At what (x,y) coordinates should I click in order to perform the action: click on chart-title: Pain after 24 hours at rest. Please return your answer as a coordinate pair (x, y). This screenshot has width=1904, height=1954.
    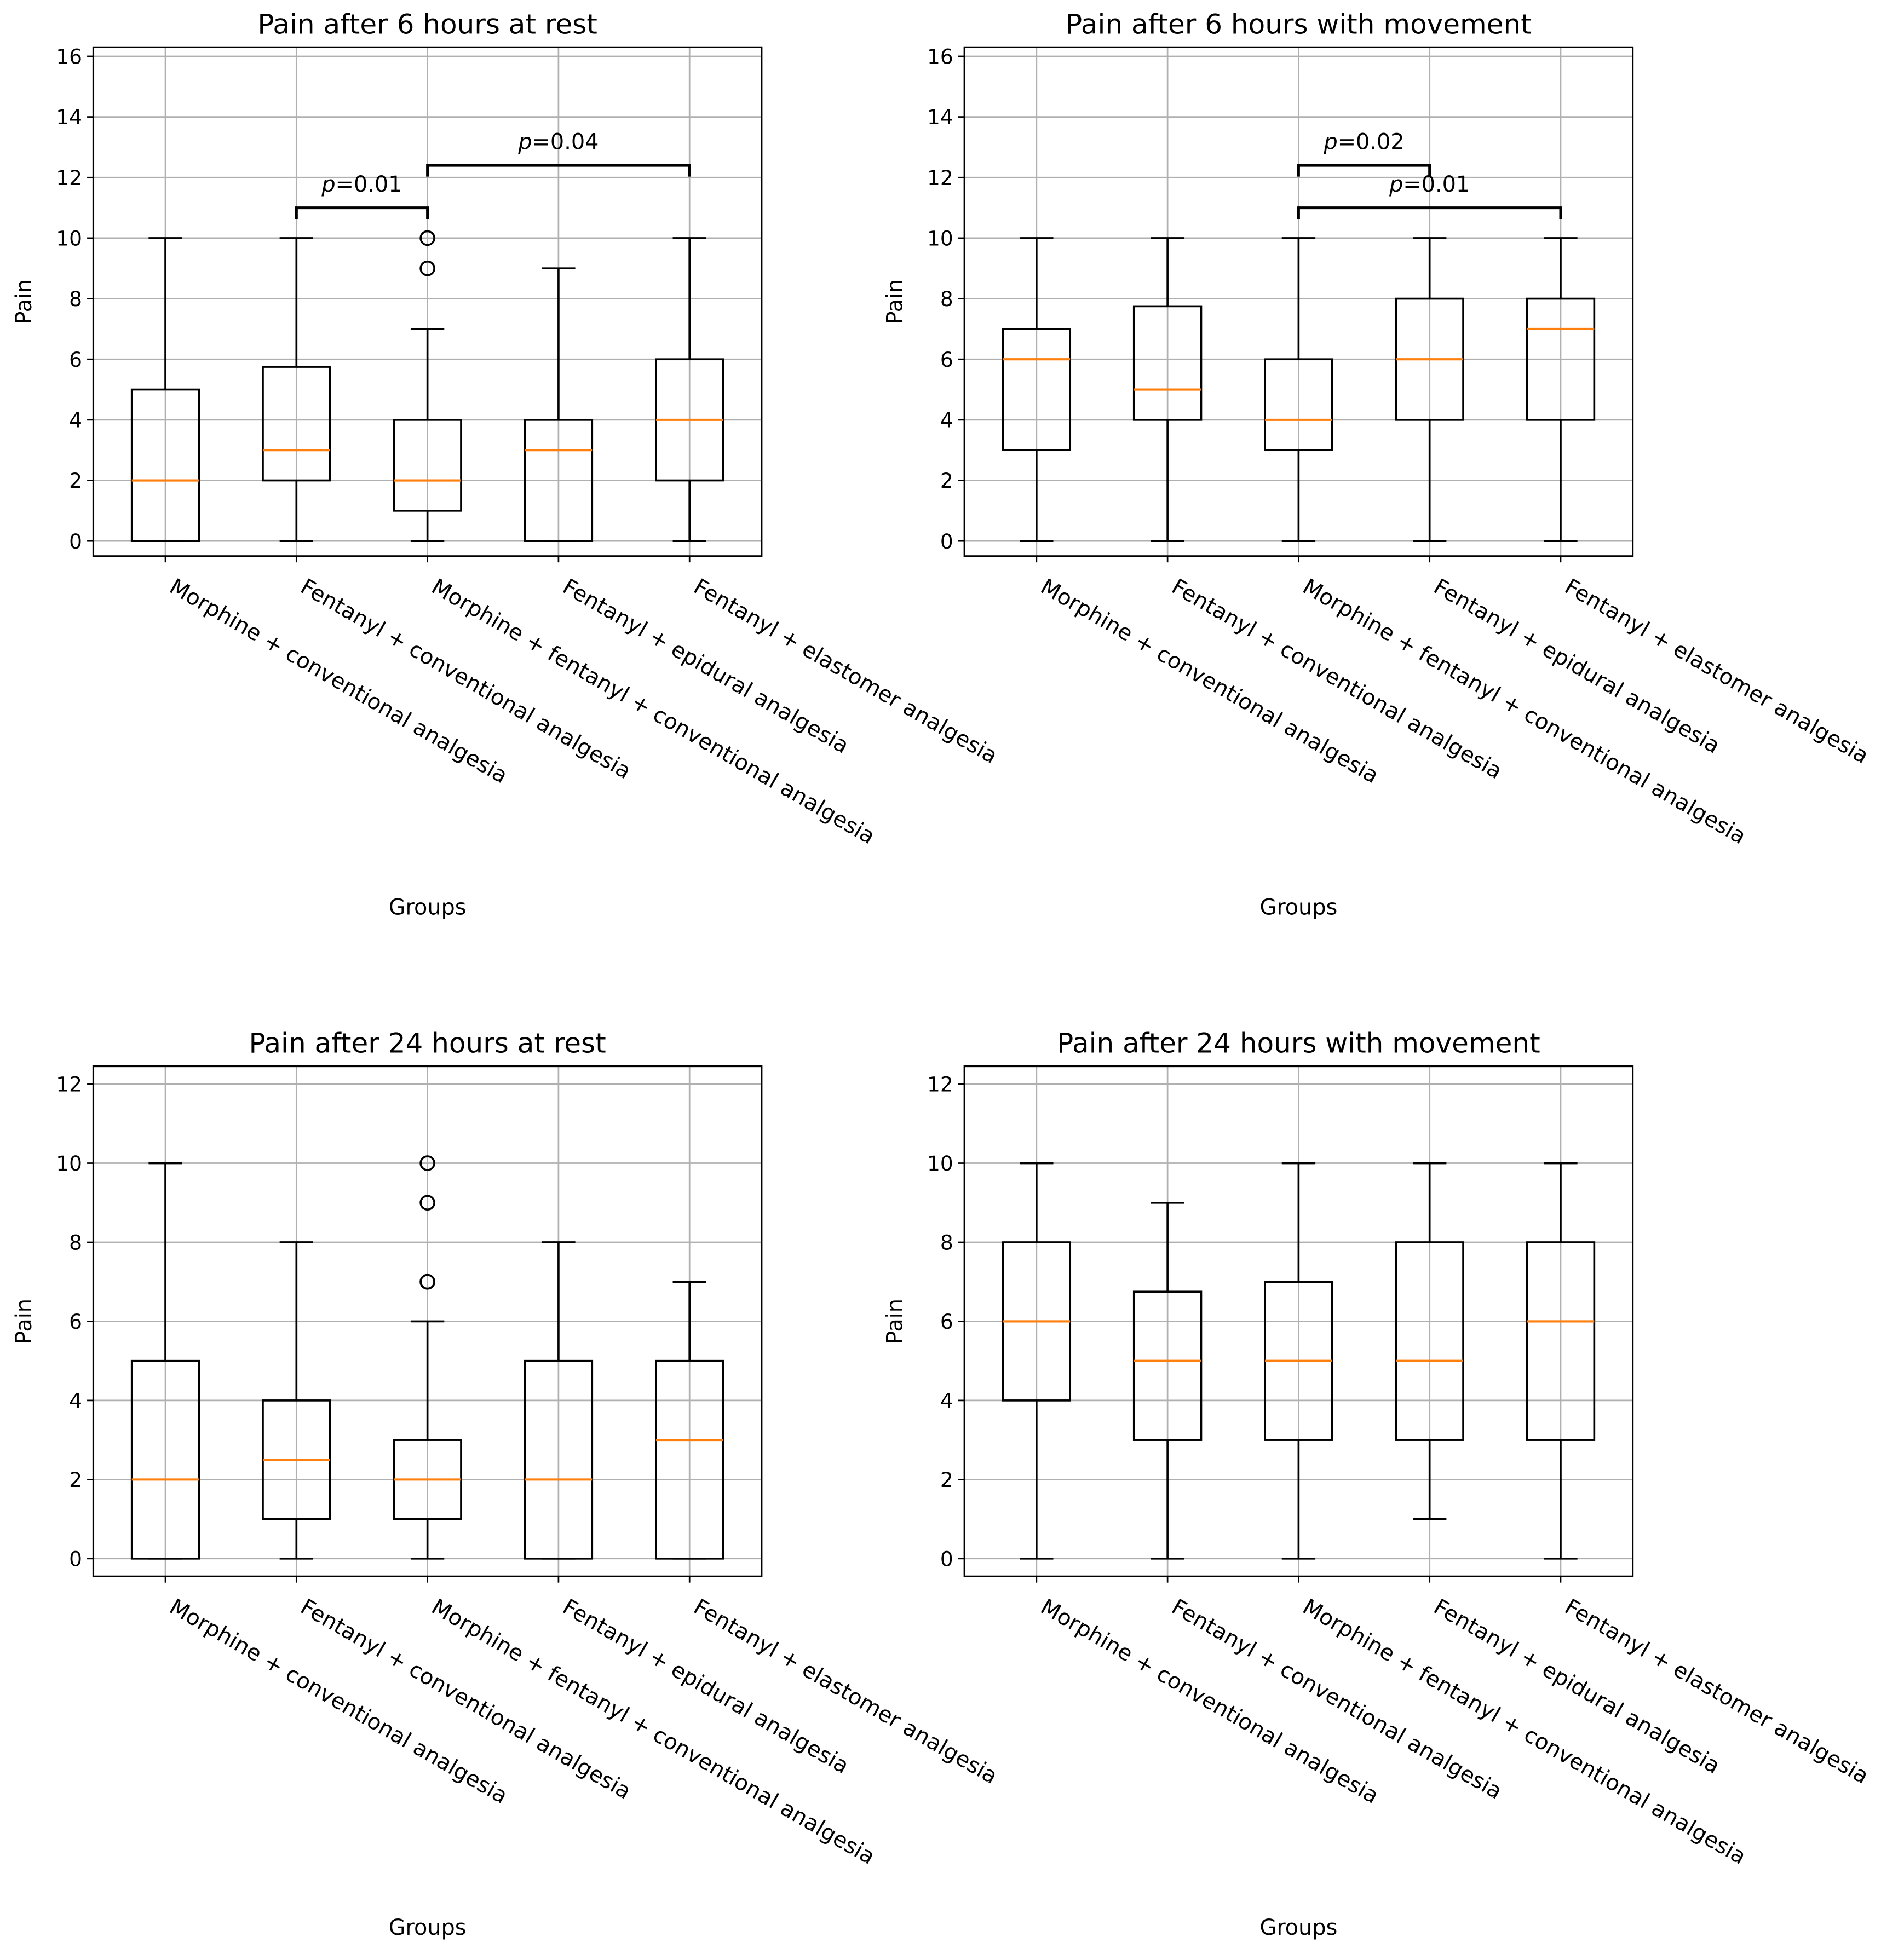
    Looking at the image, I should click on (427, 1043).